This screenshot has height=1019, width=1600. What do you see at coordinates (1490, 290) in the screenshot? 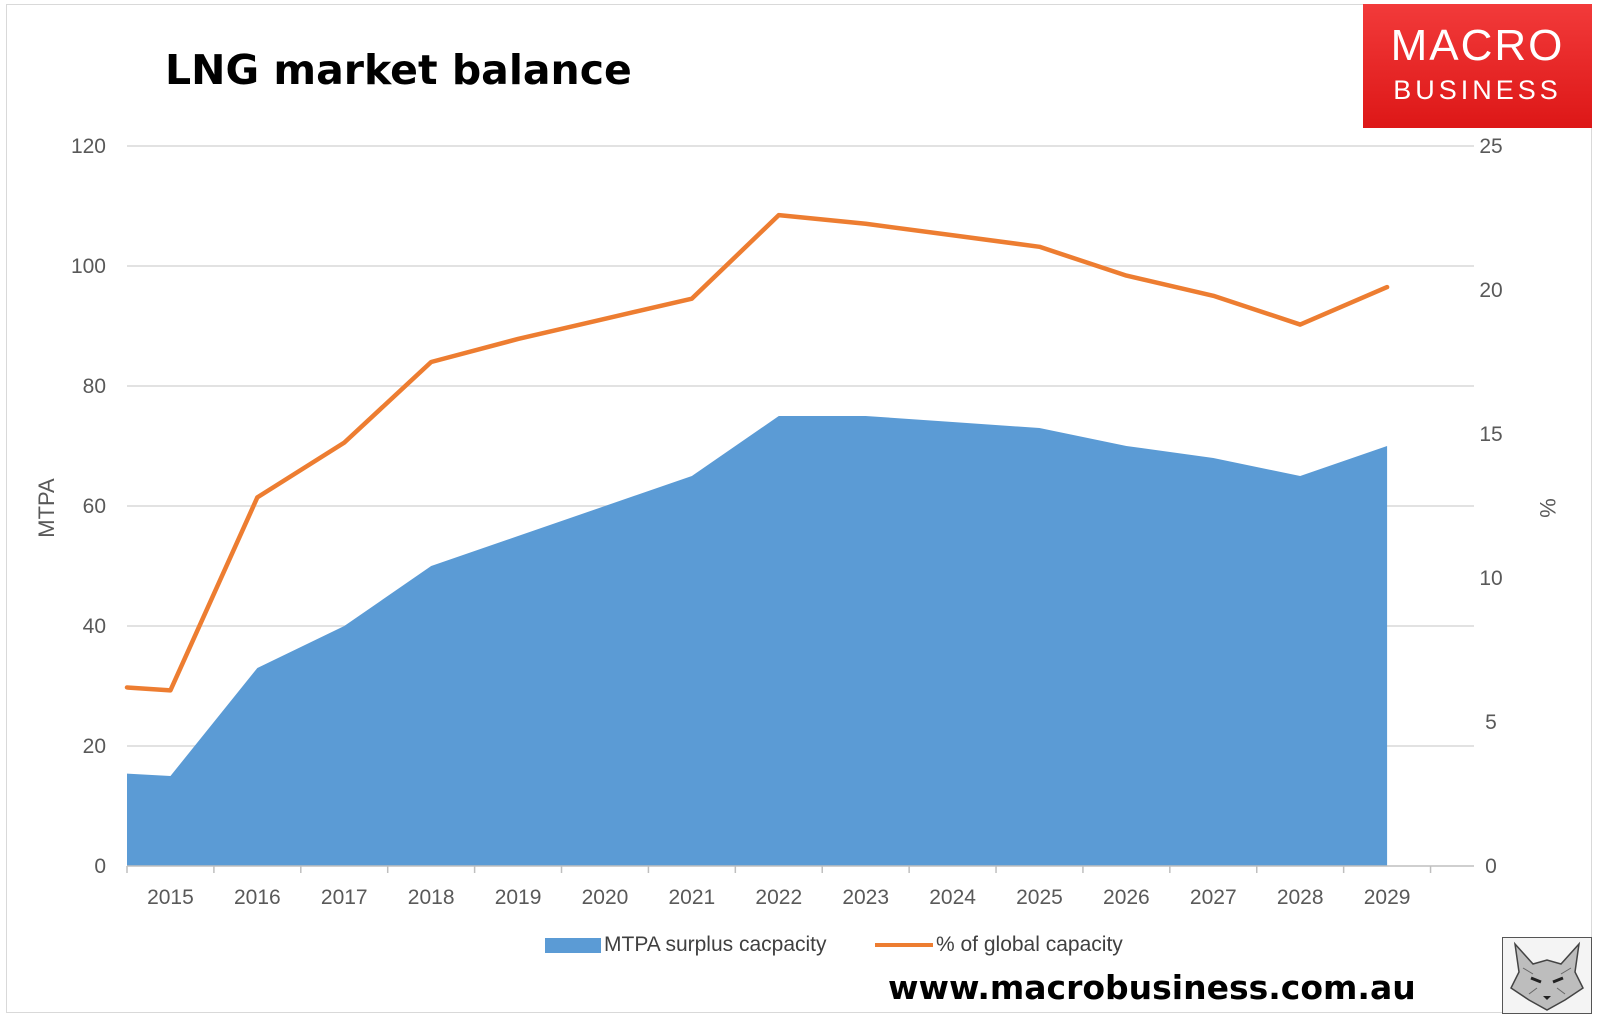
I see `y2-tick-label: 20` at bounding box center [1490, 290].